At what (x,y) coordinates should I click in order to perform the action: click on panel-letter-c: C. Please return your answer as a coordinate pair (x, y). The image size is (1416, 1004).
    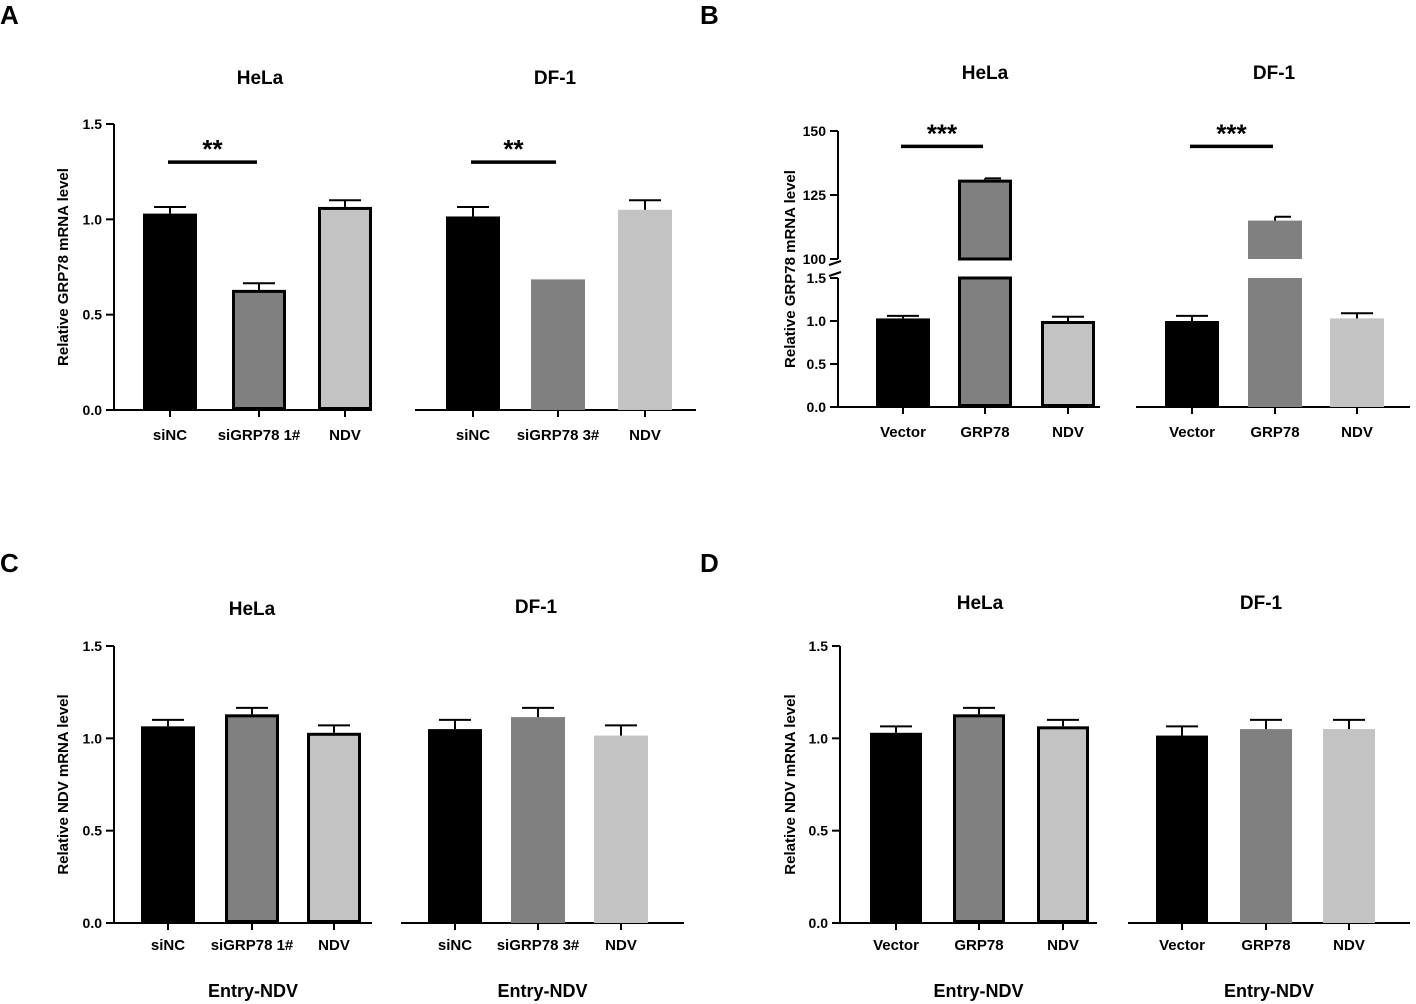
    Looking at the image, I should click on (9, 563).